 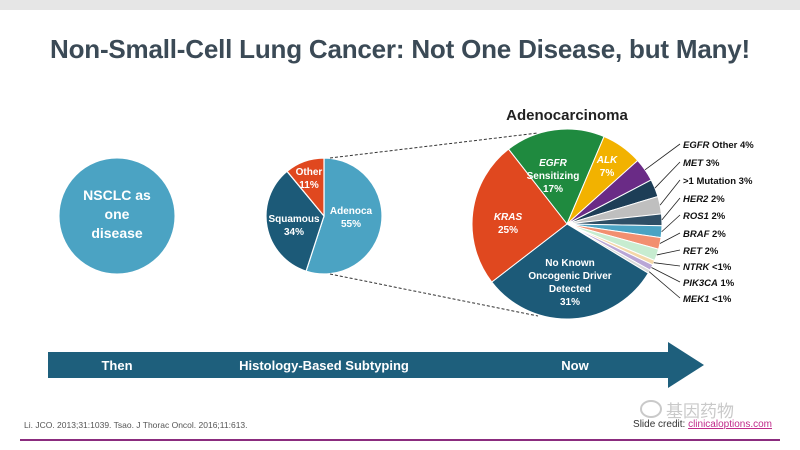 I want to click on pie3-outside-label: ROS1 2%, so click(x=704, y=216).